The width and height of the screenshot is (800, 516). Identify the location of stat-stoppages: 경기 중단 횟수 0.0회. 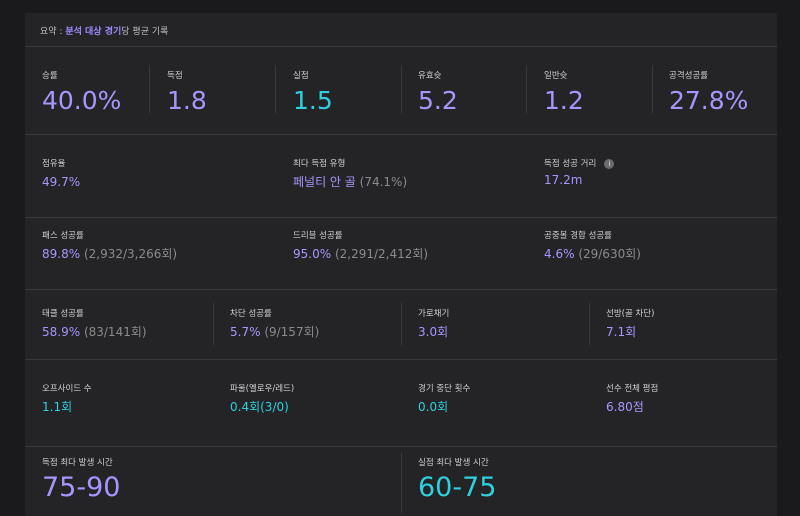
(444, 398).